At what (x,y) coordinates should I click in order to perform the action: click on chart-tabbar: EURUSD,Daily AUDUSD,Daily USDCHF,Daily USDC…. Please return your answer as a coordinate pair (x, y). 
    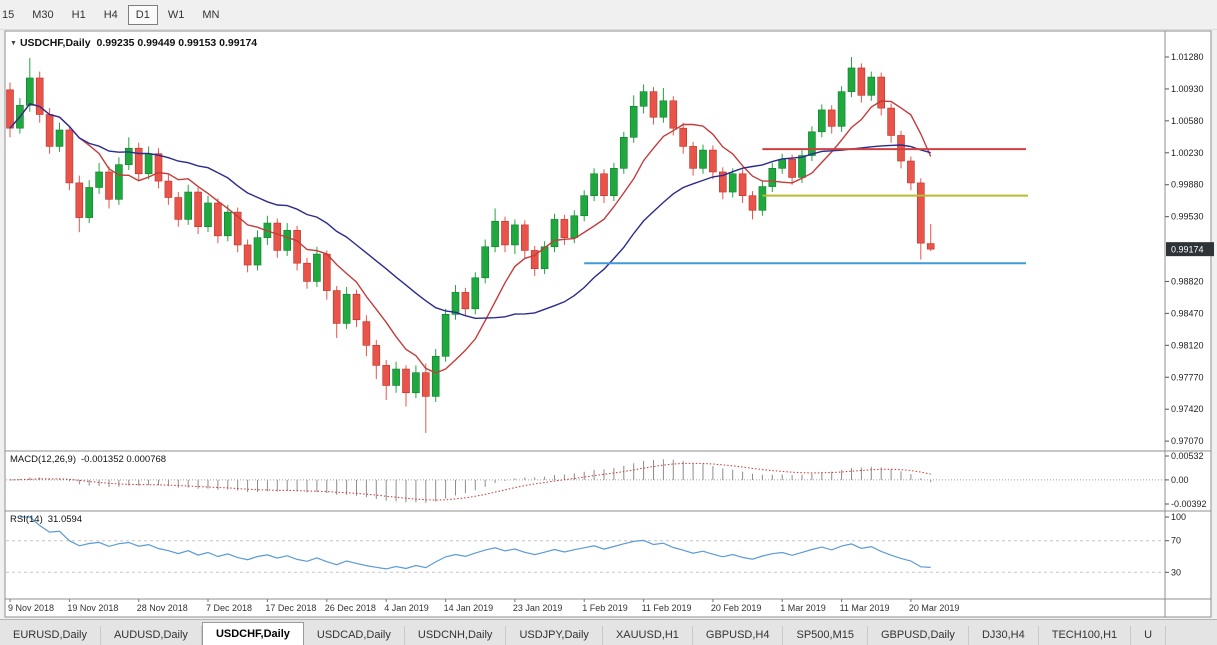
    Looking at the image, I should click on (608, 632).